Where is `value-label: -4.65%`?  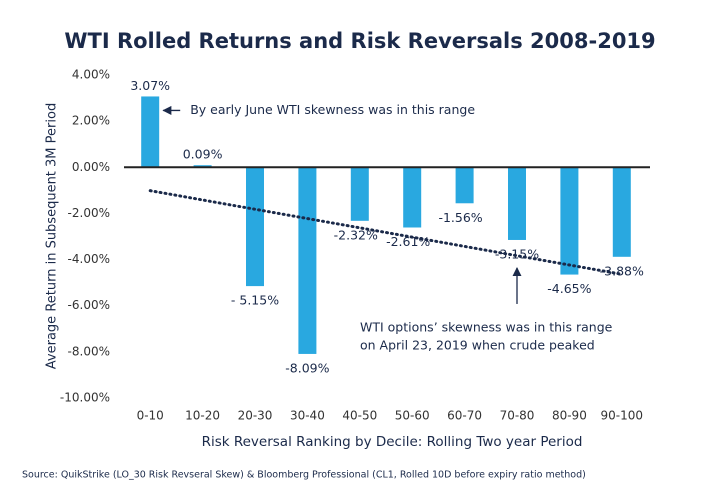
value-label: -4.65% is located at coordinates (569, 288).